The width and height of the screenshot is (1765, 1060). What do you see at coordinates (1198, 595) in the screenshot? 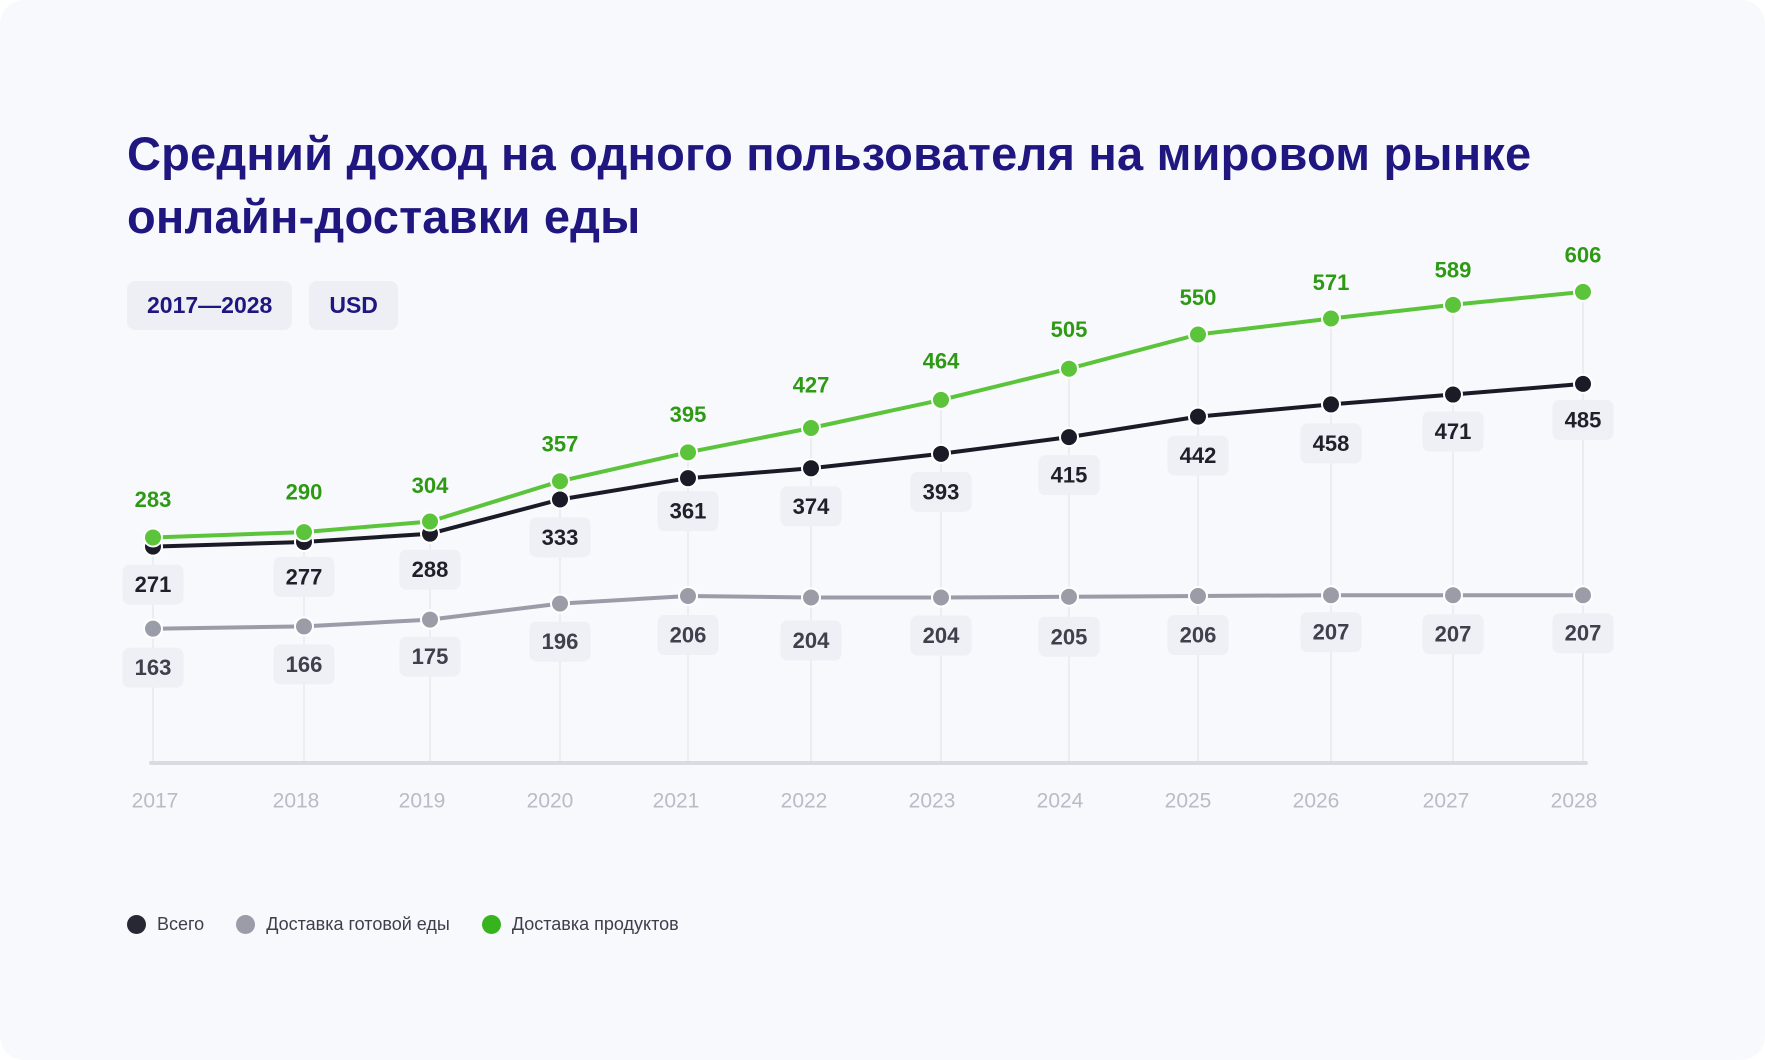
I see `point-ready-food-2025` at bounding box center [1198, 595].